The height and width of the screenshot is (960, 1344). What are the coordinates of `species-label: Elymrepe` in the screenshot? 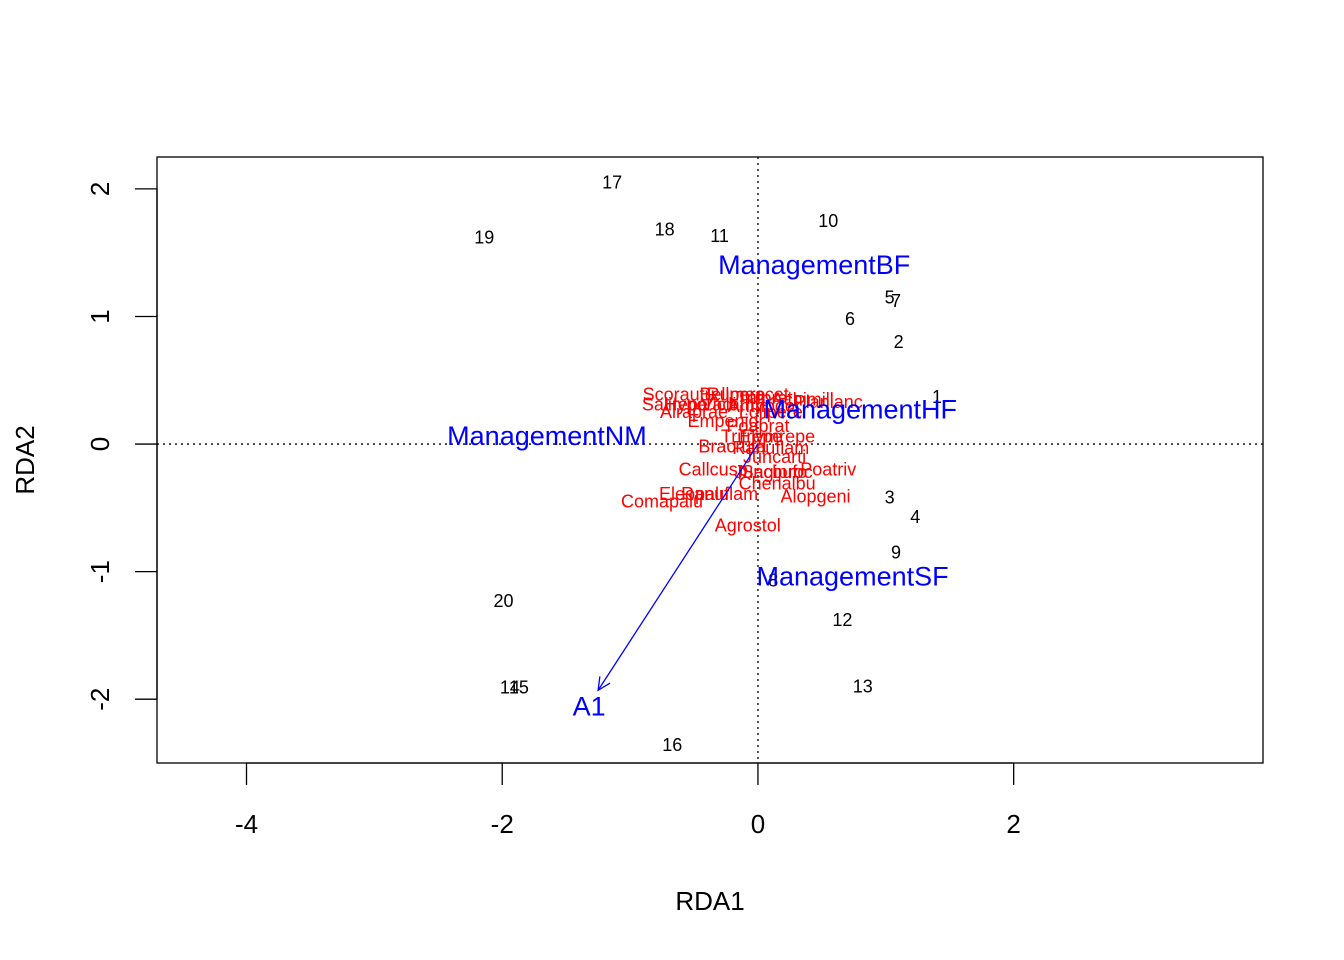 It's located at (777, 436).